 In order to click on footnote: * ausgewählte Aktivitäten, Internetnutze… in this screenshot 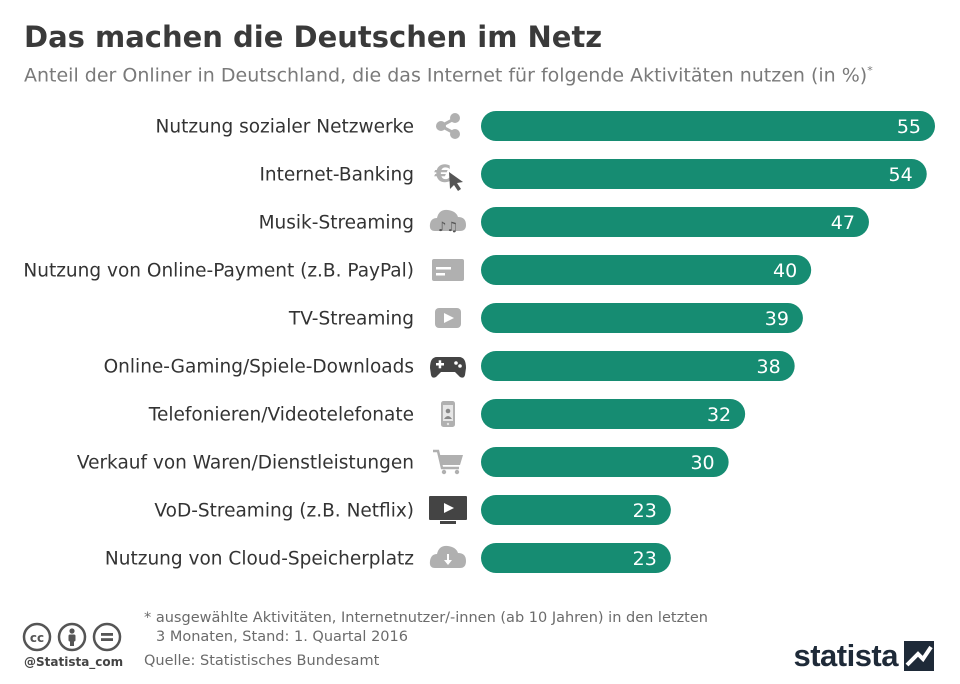, I will do `click(426, 628)`.